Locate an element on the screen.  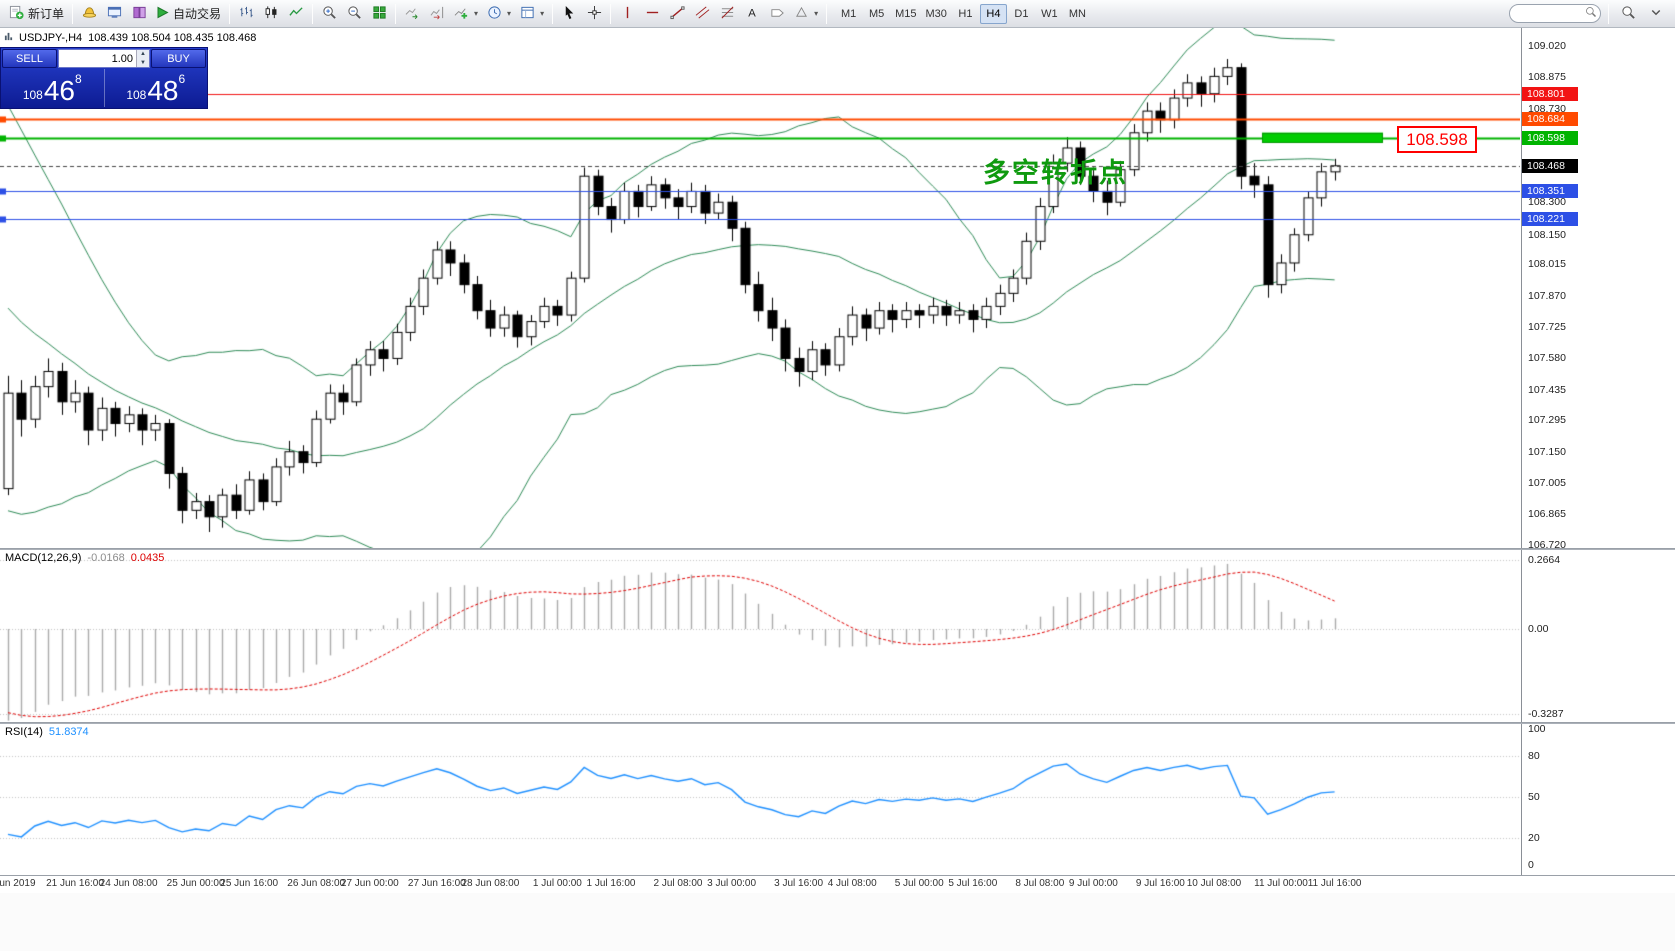
bar-chart-button is located at coordinates (246, 14).